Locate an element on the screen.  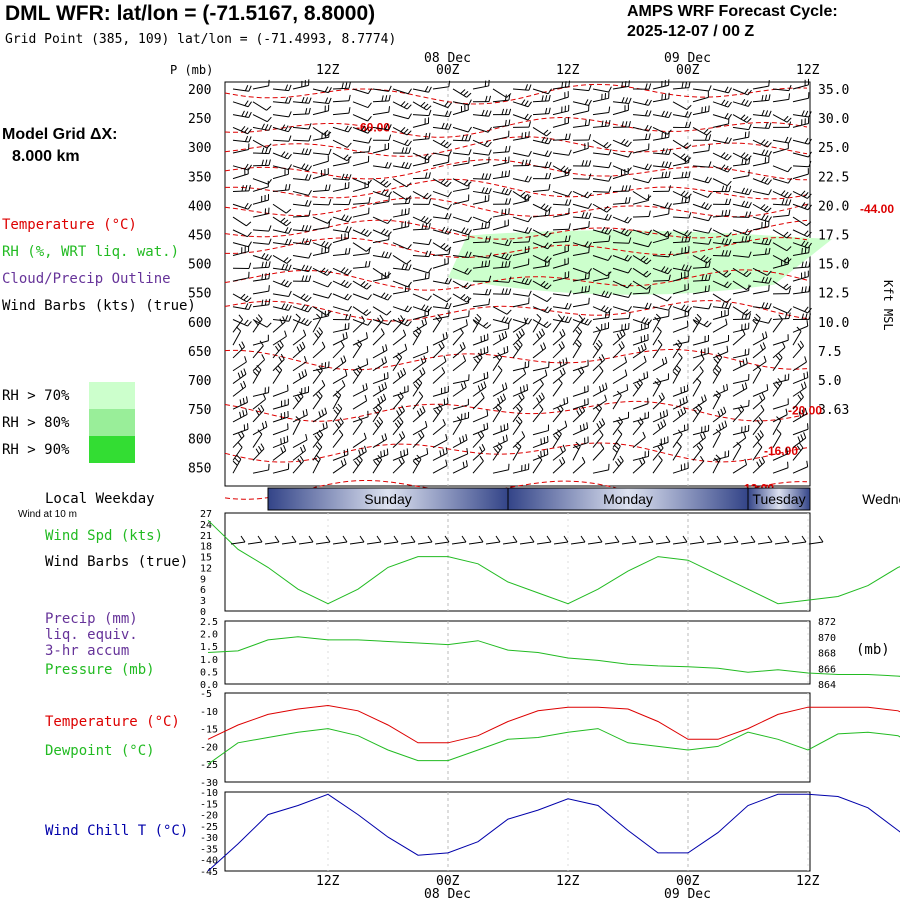
pressure-tick-label: 250 is located at coordinates (199, 119).